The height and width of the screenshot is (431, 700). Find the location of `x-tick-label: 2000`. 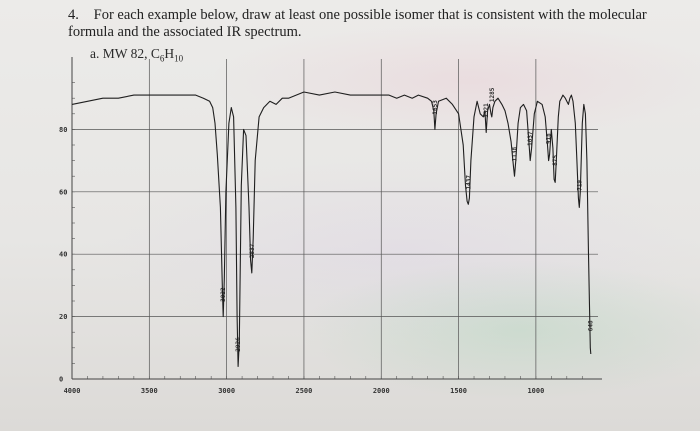

x-tick-label: 2000 is located at coordinates (381, 391).